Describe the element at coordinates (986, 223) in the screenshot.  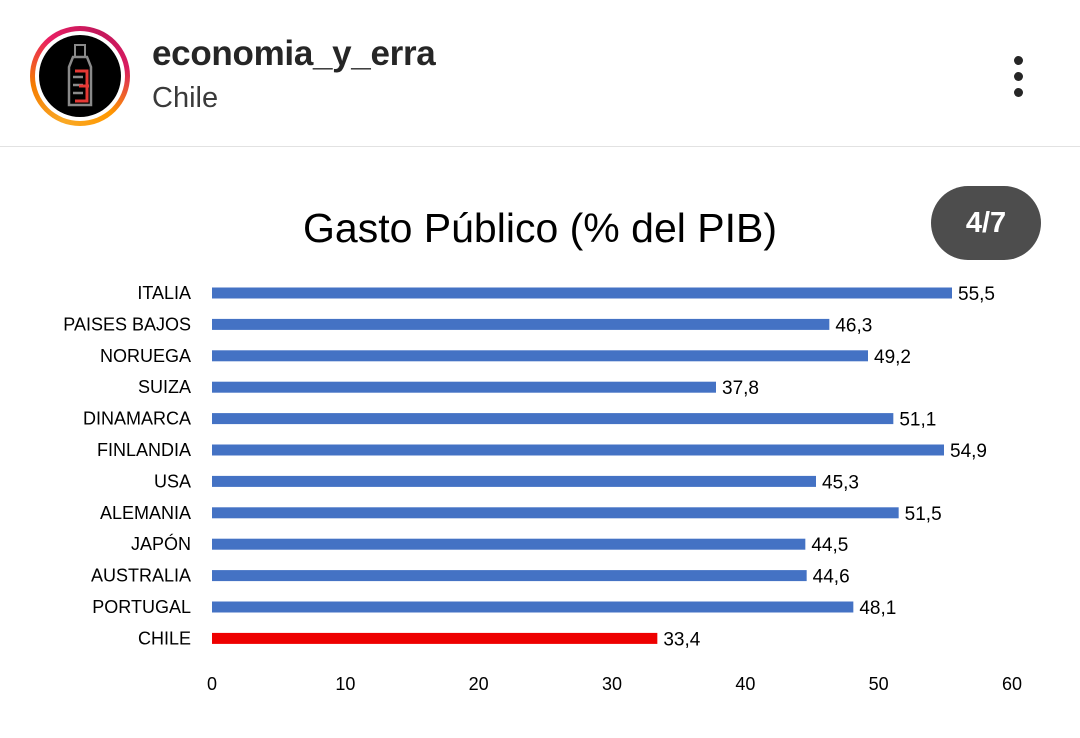
I see `carousel-counter: 4/7` at that location.